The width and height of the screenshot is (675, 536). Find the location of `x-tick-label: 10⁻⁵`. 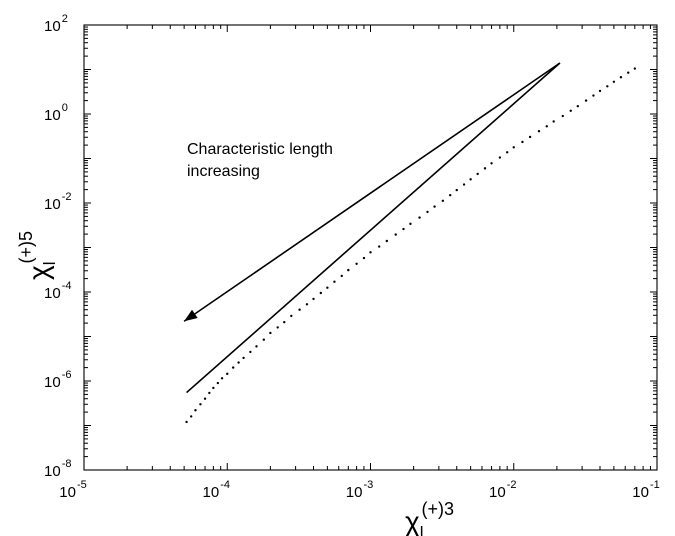

x-tick-label: 10⁻⁵ is located at coordinates (72, 490).